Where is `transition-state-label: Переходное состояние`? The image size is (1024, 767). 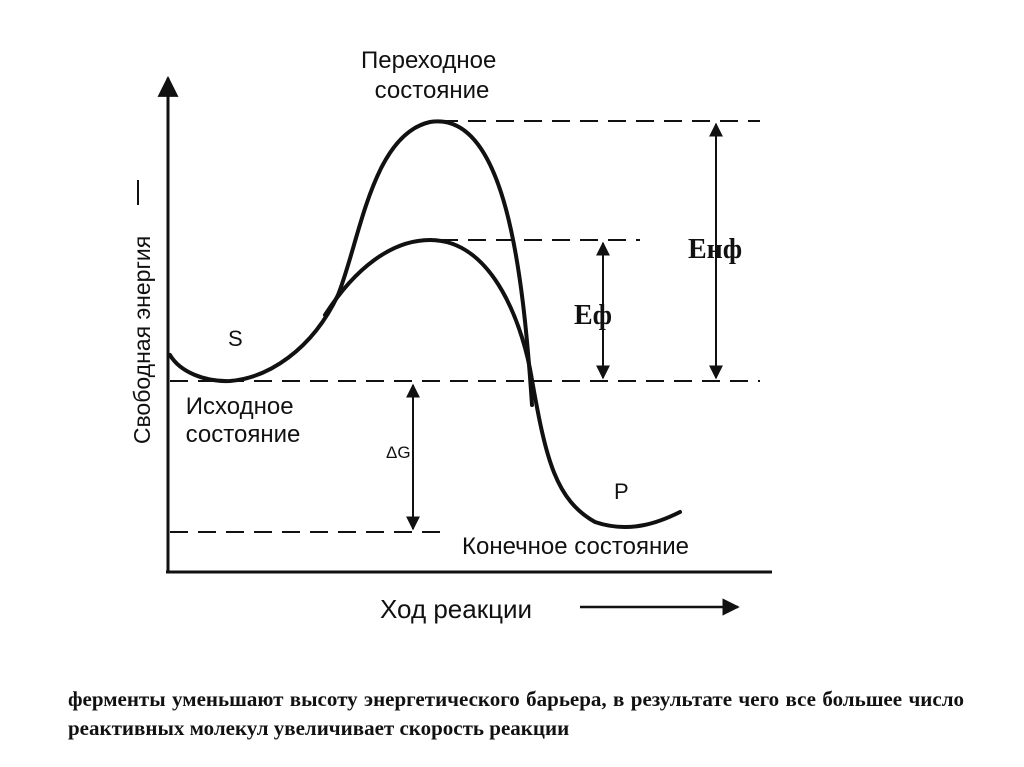 transition-state-label: Переходное состояние is located at coordinates (432, 75).